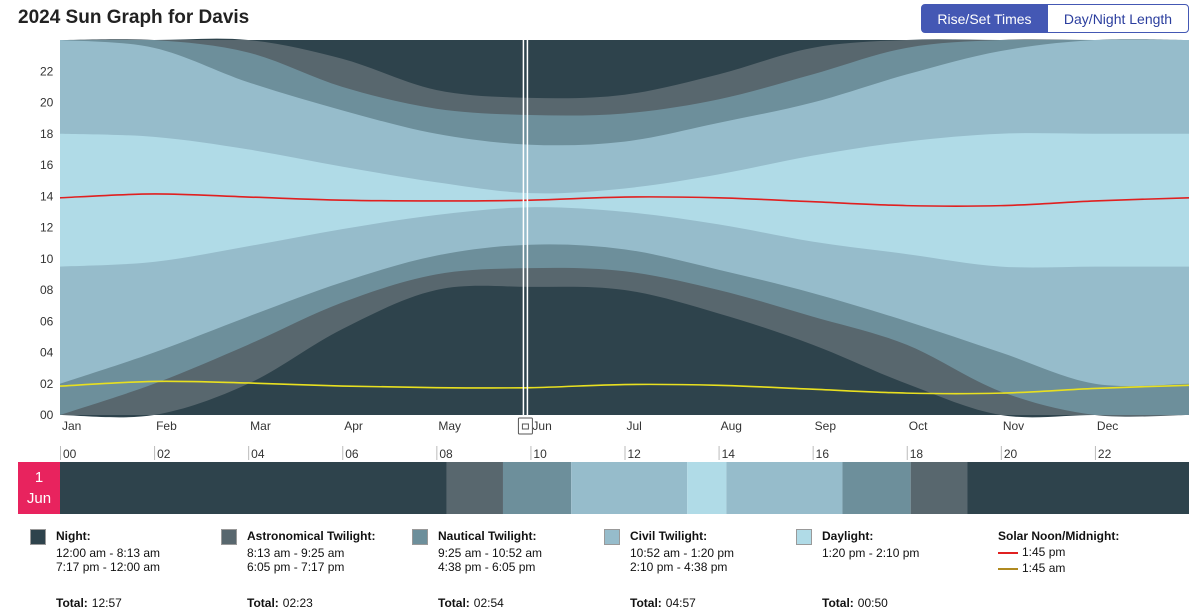 The image size is (1200, 614). What do you see at coordinates (663, 603) in the screenshot?
I see `legend-civil-total: Total: 04:57` at bounding box center [663, 603].